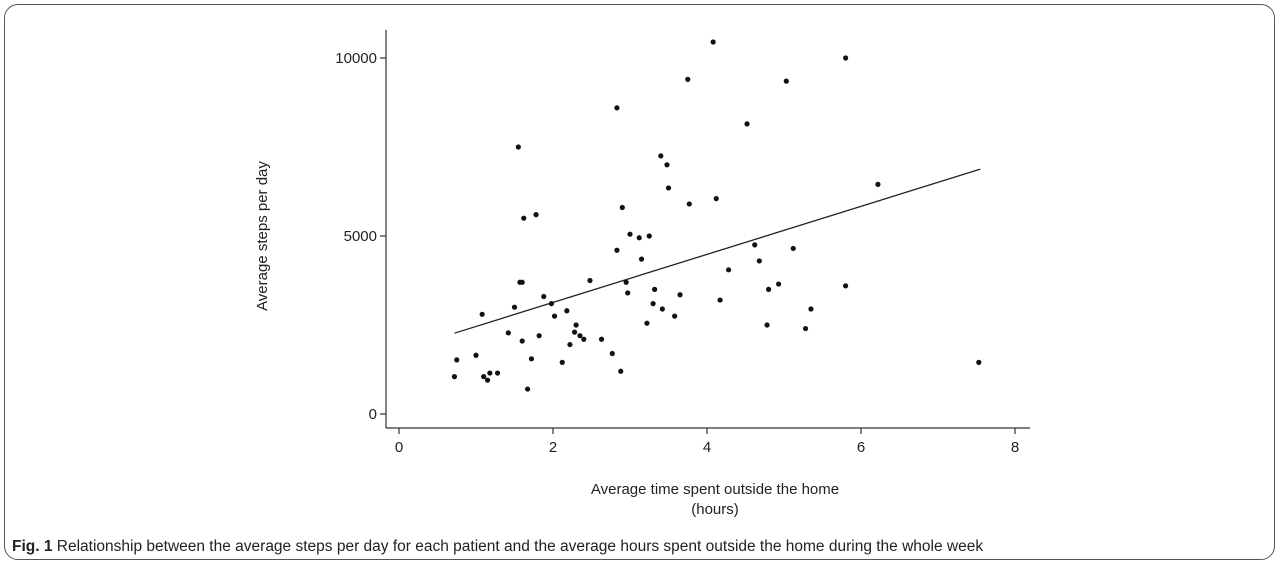 This screenshot has width=1281, height=566. What do you see at coordinates (715, 509) in the screenshot?
I see `x-axis-label-line2: (hours)` at bounding box center [715, 509].